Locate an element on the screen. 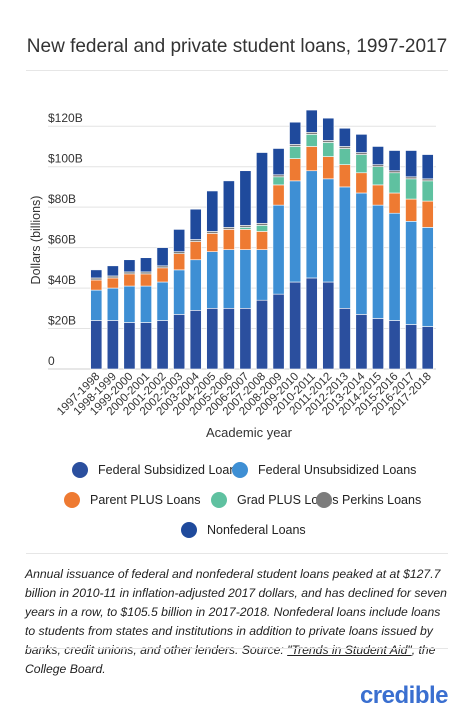 The image size is (474, 720). legend-item-federal-subsidized: Federal Subsidized Loans is located at coordinates (157, 470).